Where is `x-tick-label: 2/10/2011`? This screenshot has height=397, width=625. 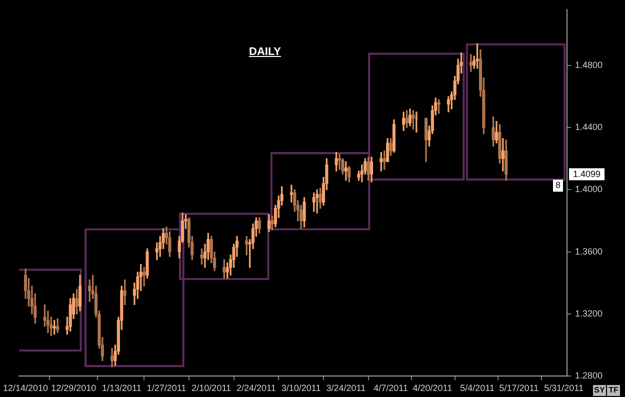 x-tick-label: 2/10/2011 is located at coordinates (212, 388).